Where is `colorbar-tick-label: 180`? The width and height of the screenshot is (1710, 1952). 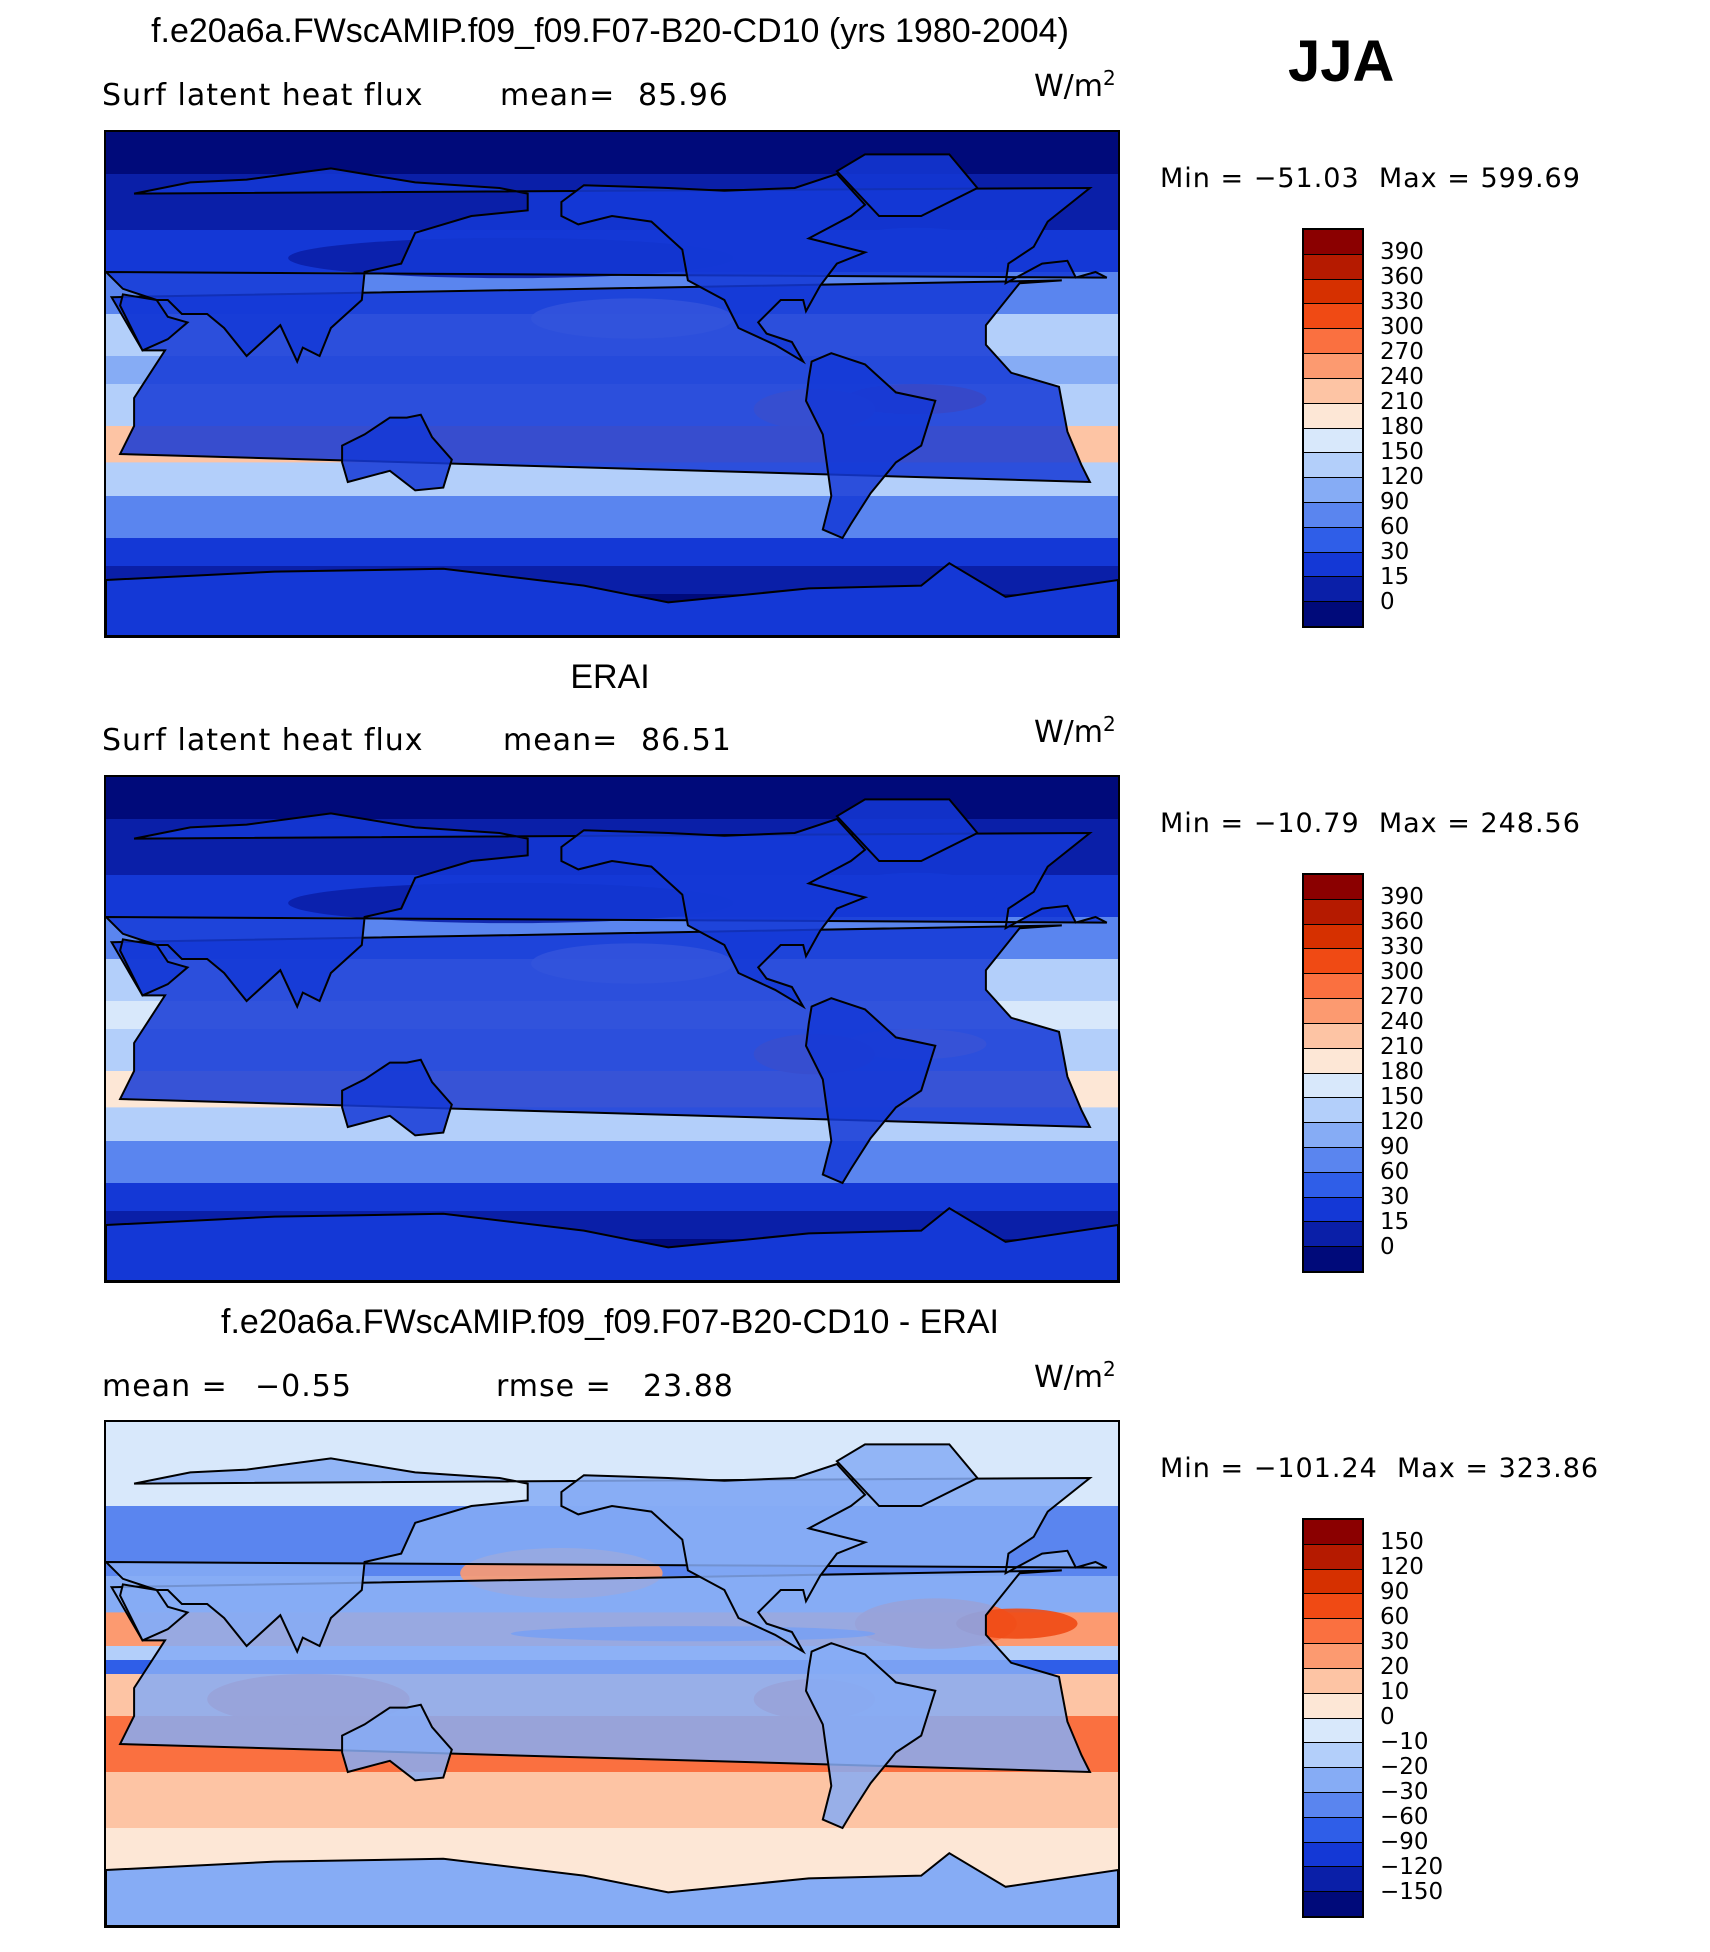 colorbar-tick-label: 180 is located at coordinates (1402, 427).